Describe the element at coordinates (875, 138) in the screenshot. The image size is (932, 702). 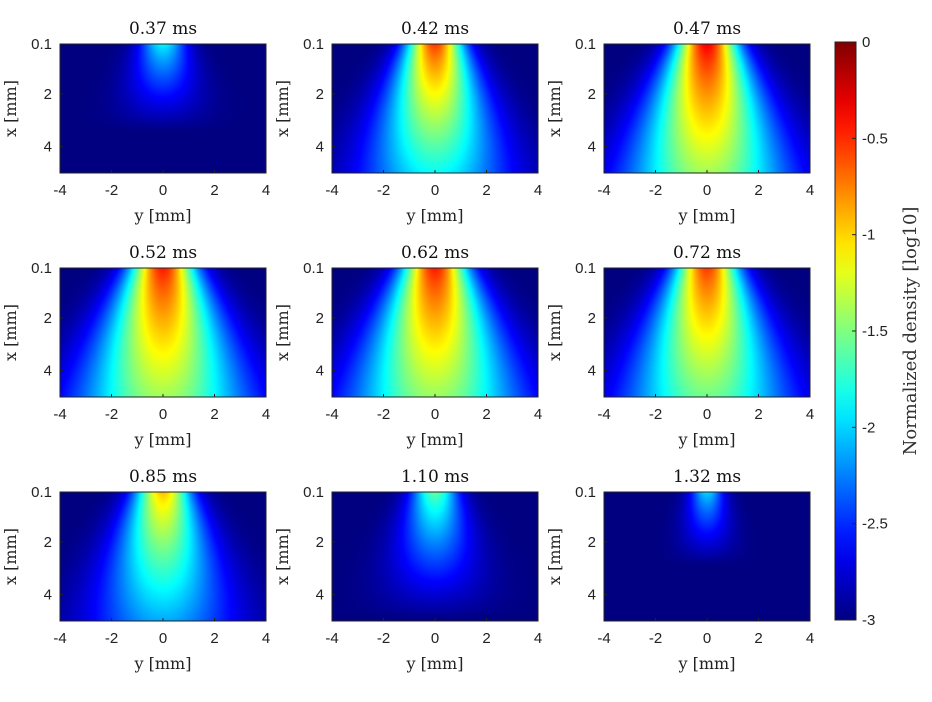
I see `colorbar-tick-label: -0.5` at that location.